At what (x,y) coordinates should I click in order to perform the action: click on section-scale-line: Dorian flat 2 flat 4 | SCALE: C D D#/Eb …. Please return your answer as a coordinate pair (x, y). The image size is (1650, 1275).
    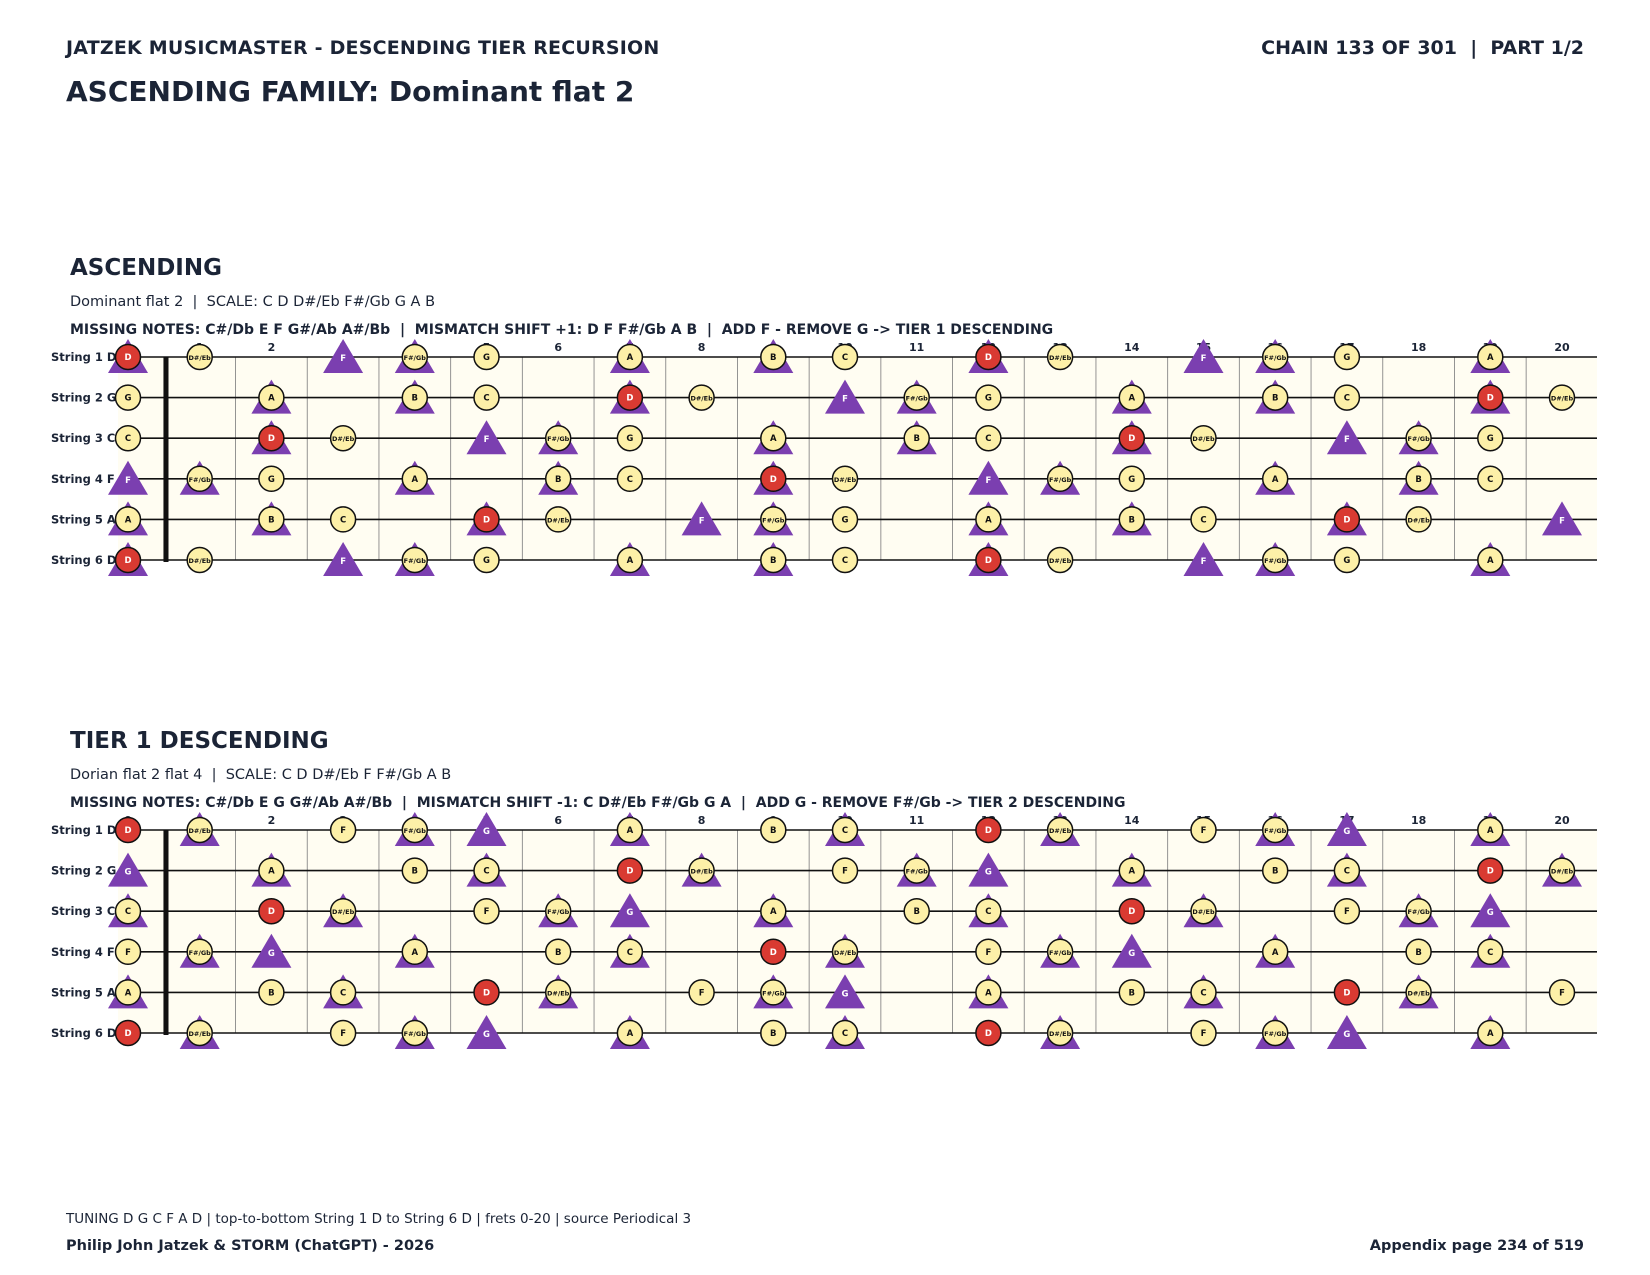
    Looking at the image, I should click on (261, 775).